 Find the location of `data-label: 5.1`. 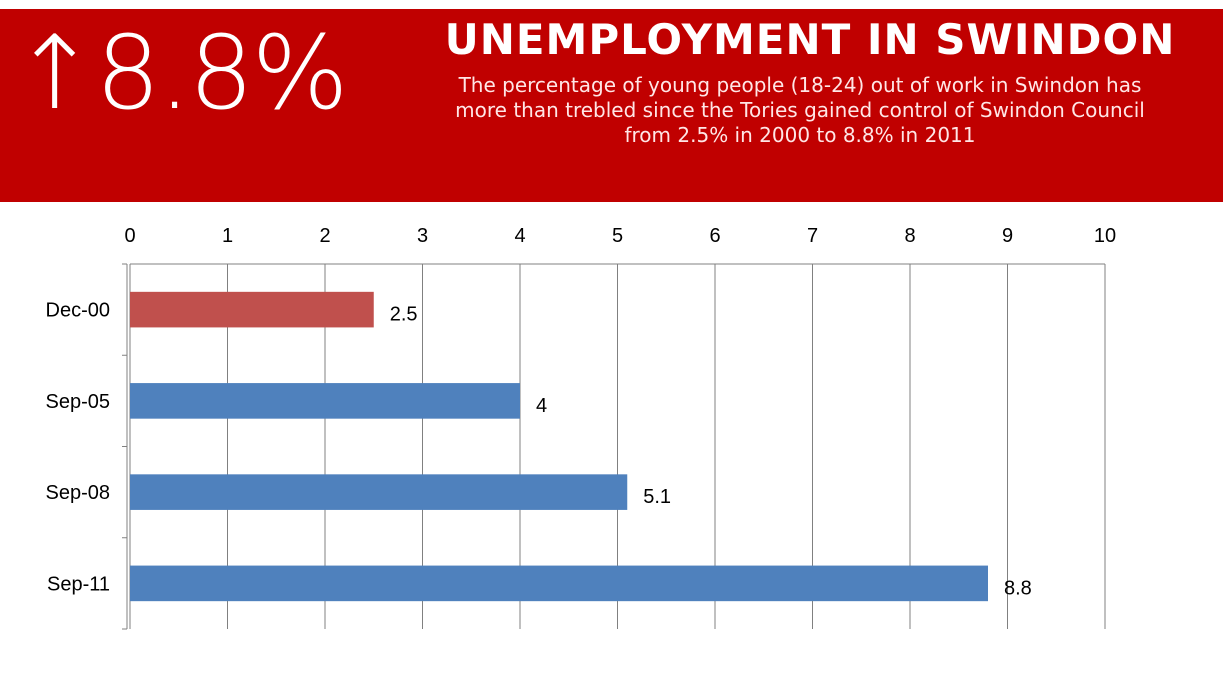

data-label: 5.1 is located at coordinates (657, 497).